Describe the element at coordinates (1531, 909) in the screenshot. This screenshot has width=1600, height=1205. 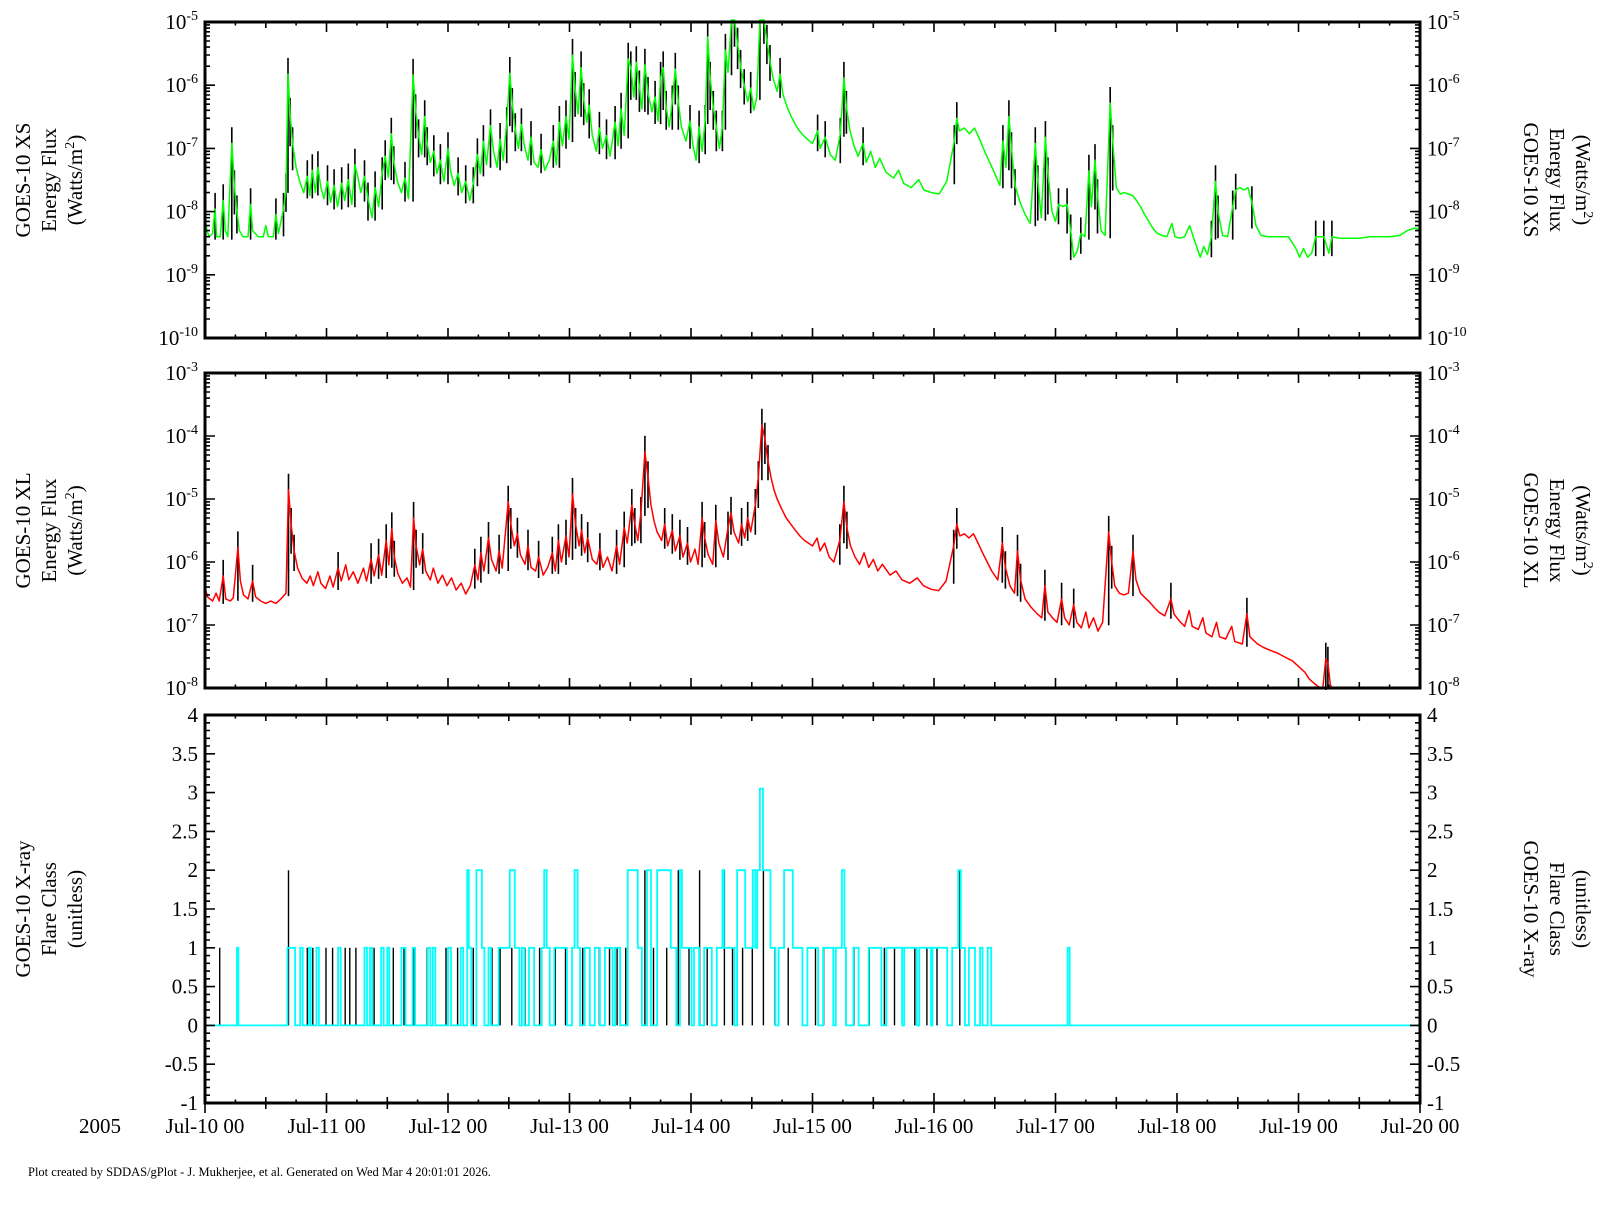
I see `flare-axis-title-right-line1: GOES-10 X-ray` at that location.